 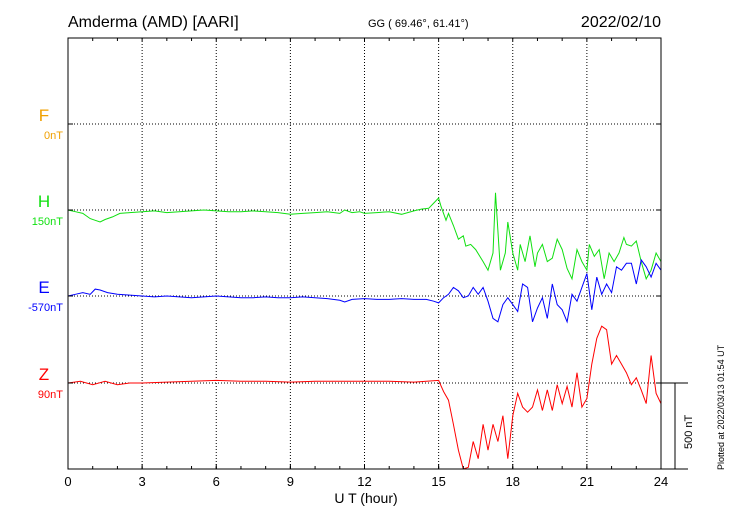 What do you see at coordinates (47, 222) in the screenshot?
I see `baseline-label-h: 150nT` at bounding box center [47, 222].